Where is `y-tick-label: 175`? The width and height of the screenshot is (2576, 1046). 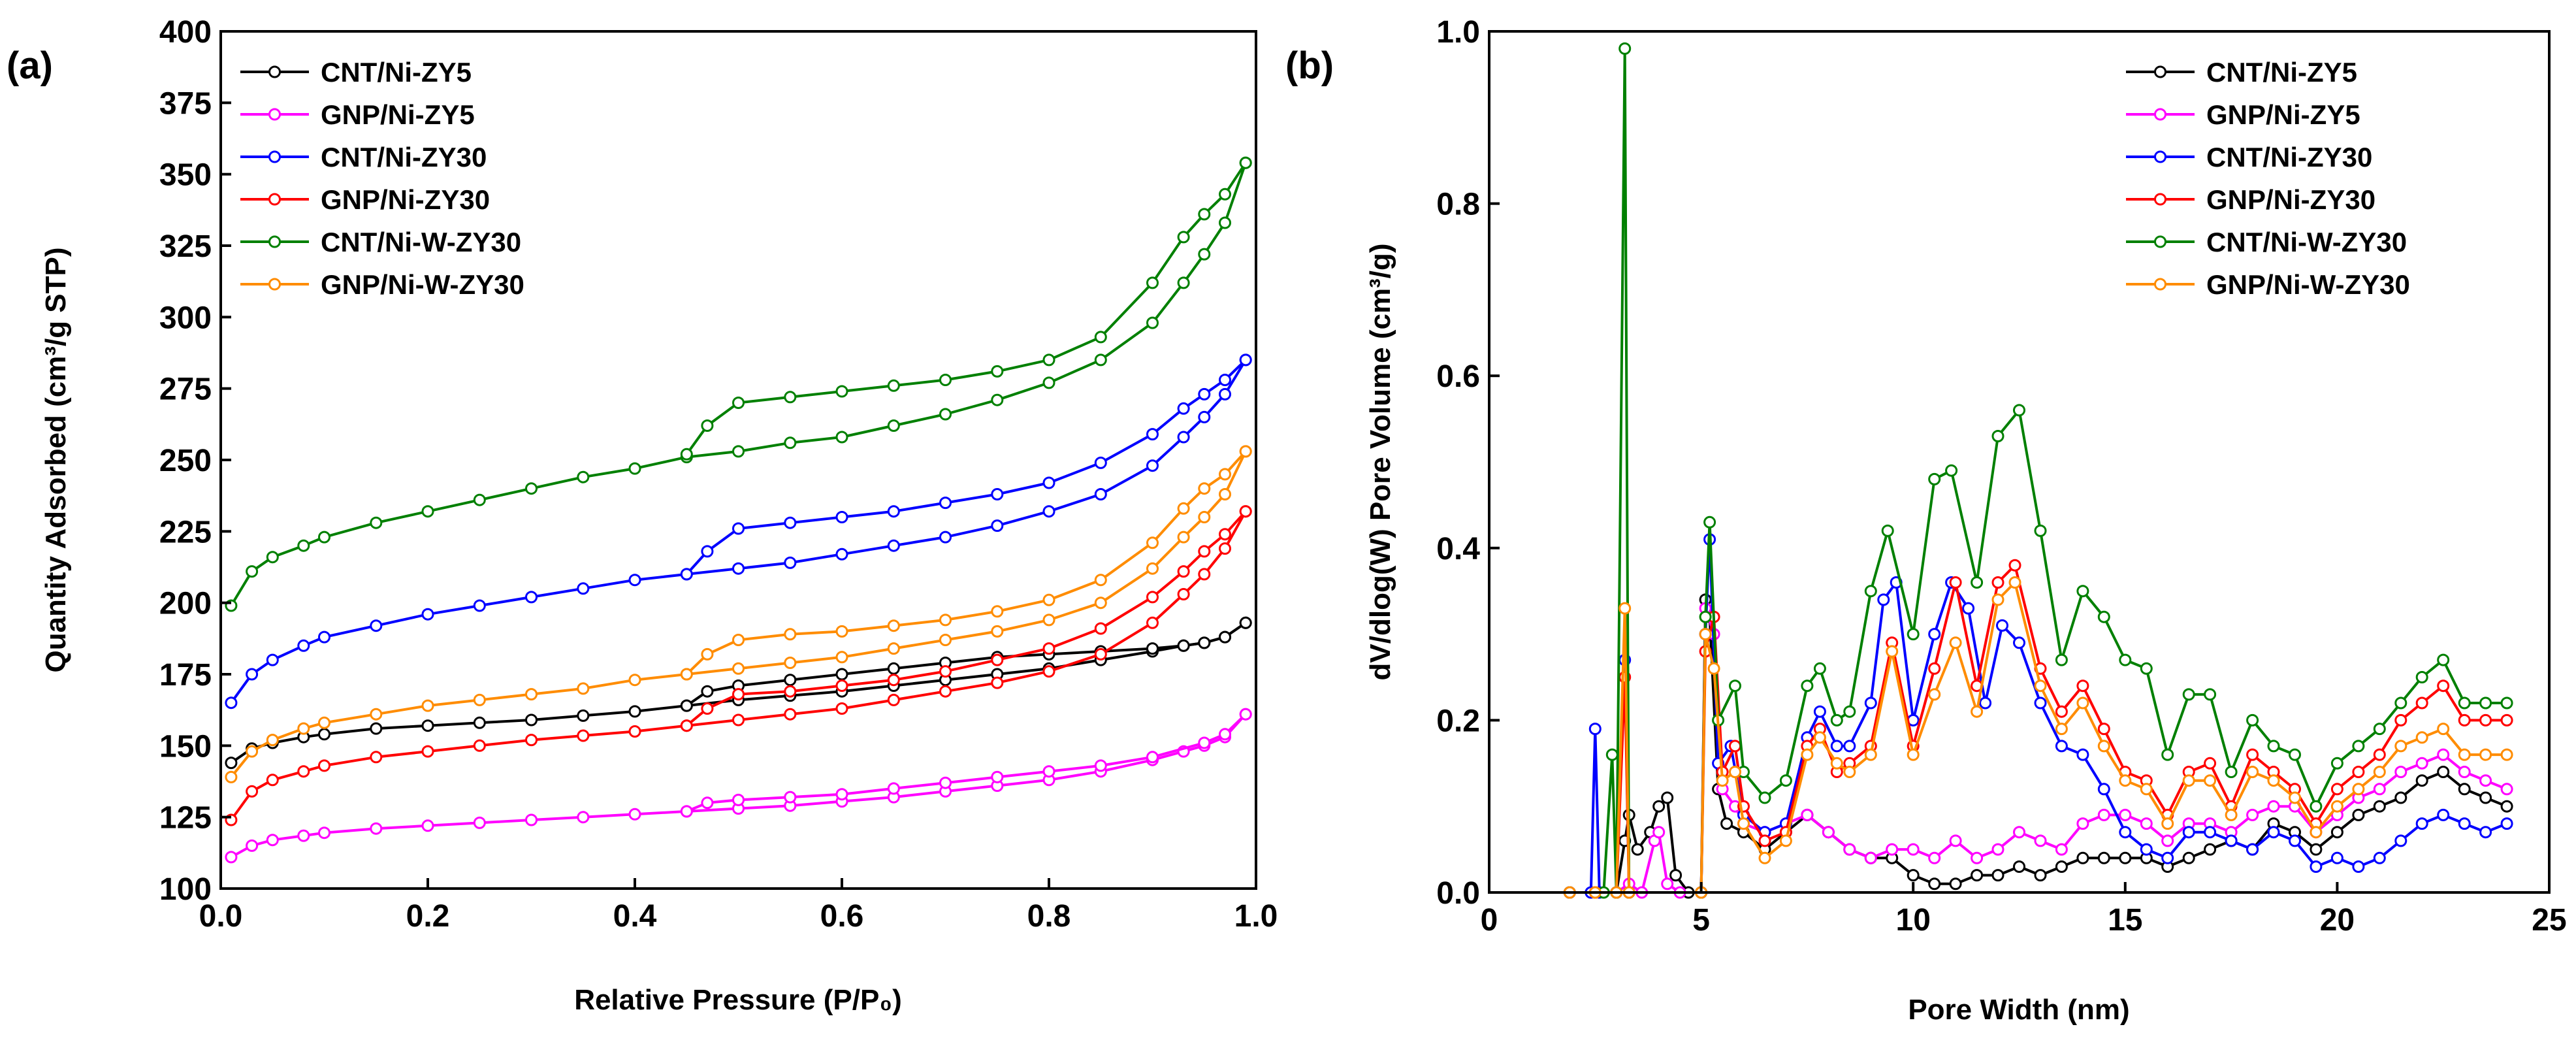 y-tick-label: 175 is located at coordinates (185, 675).